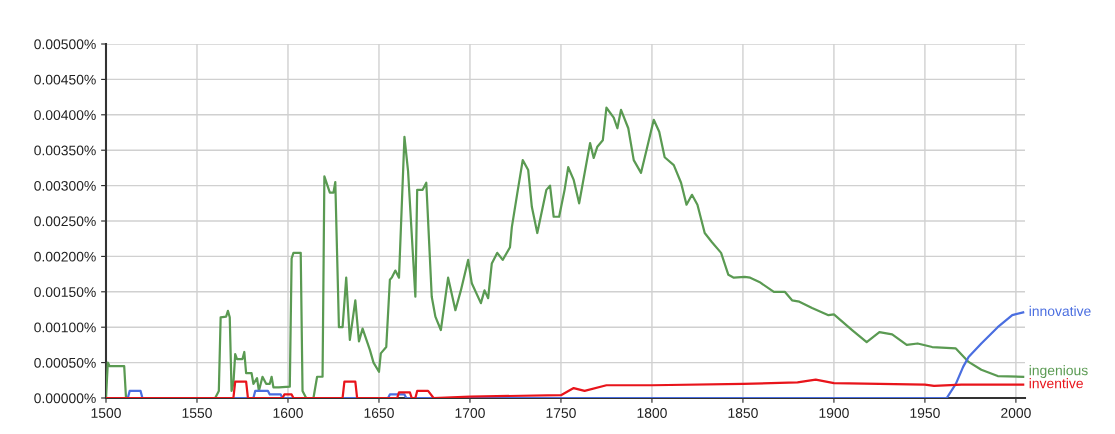 This screenshot has width=1115, height=434. What do you see at coordinates (379, 413) in the screenshot?
I see `x-tick-label: 1650` at bounding box center [379, 413].